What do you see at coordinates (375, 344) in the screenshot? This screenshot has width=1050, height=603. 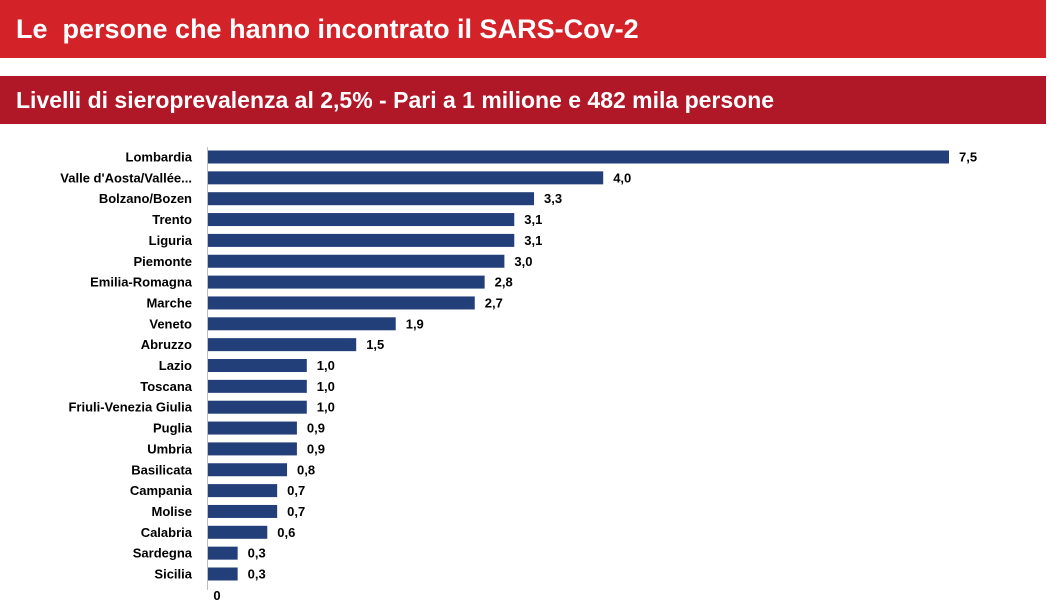 I see `value-label: 1,5` at bounding box center [375, 344].